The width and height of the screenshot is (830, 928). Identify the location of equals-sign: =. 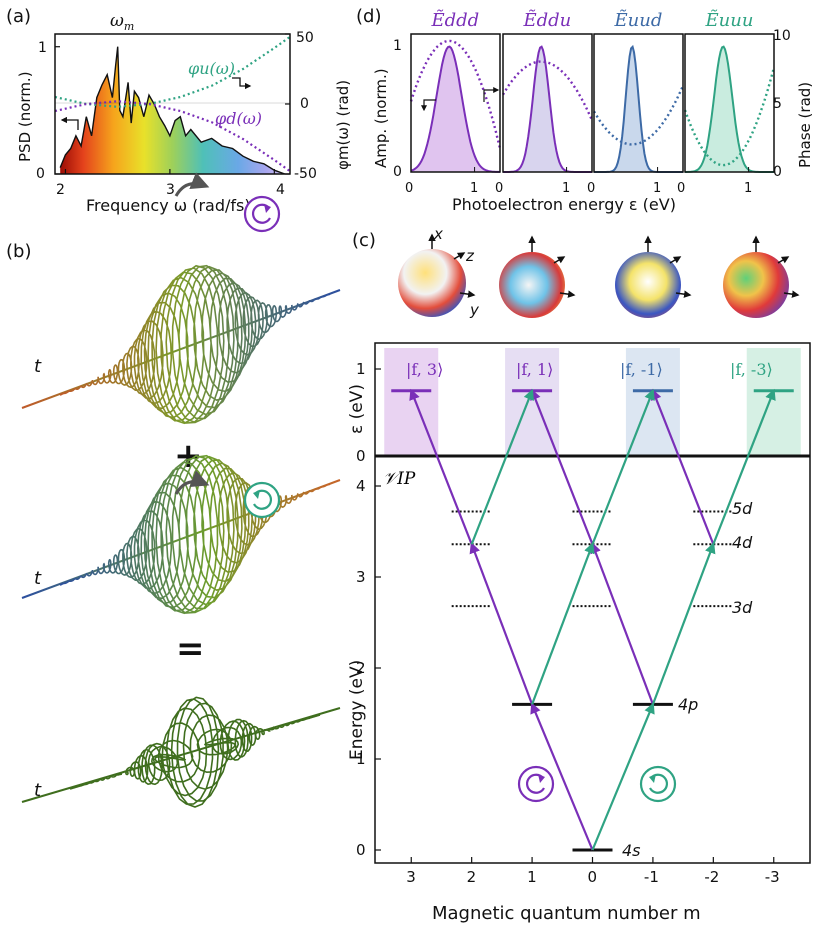
(190, 649).